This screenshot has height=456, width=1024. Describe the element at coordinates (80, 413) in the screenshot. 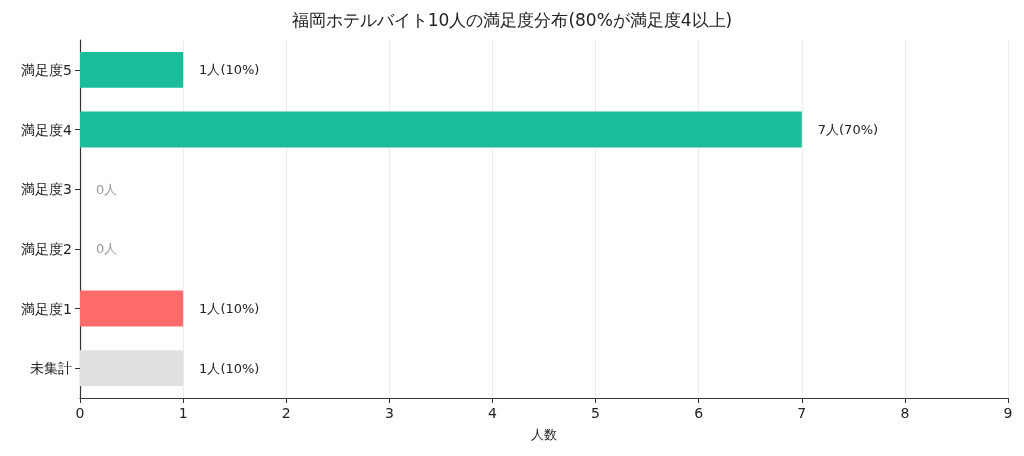

I see `x-tick-label: 0` at that location.